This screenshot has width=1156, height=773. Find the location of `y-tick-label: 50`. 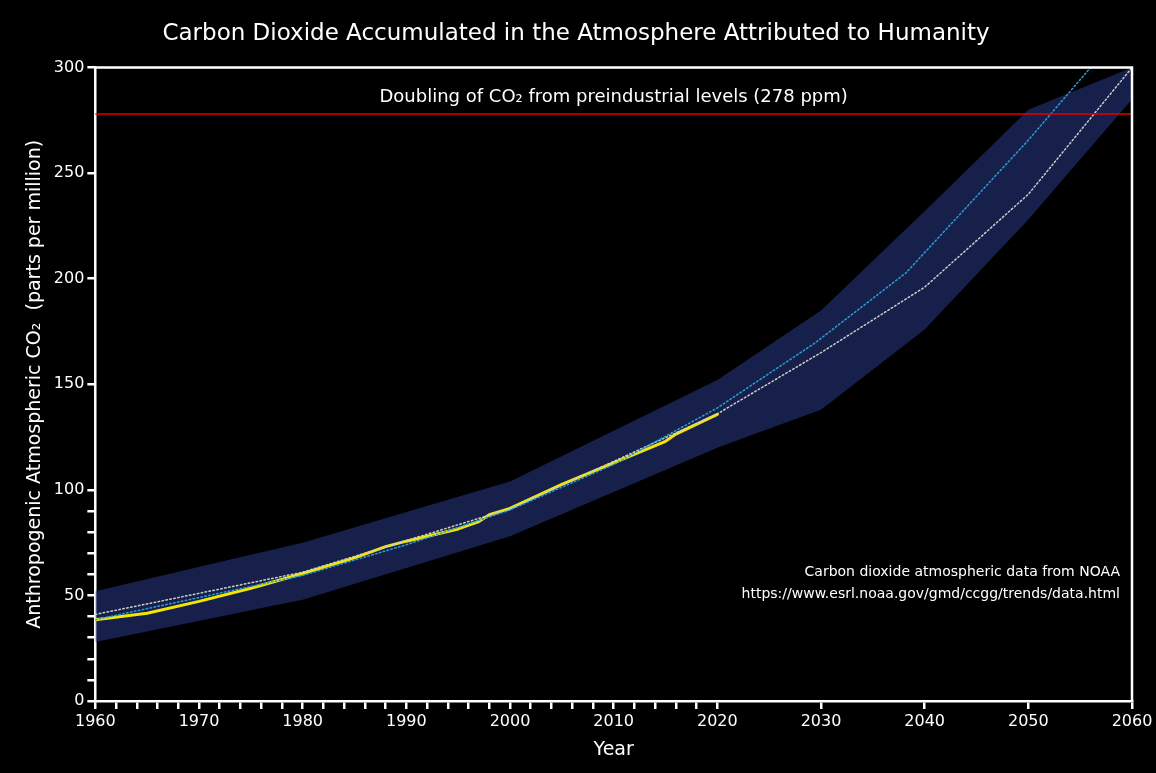

y-tick-label: 50 is located at coordinates (74, 594).